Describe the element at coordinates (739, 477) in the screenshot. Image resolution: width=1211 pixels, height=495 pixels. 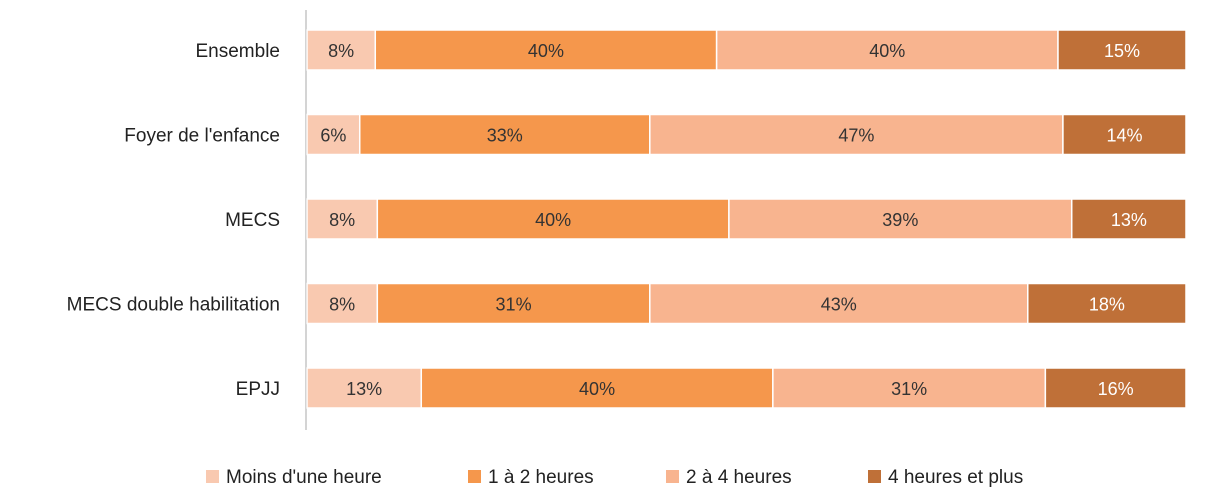
I see `legend-label: 2 à 4 heures` at that location.